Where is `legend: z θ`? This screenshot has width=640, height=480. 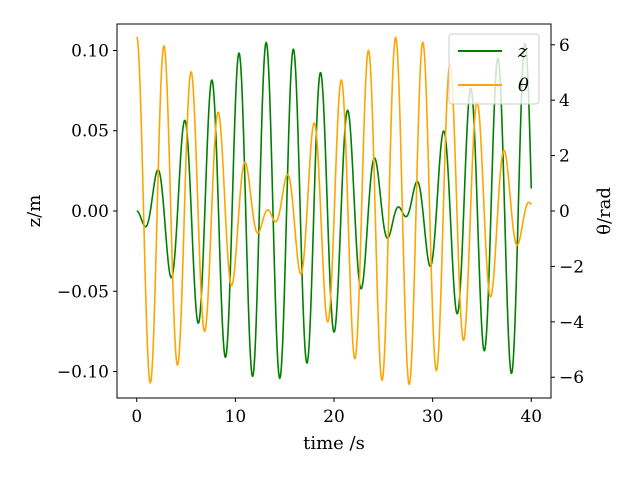
legend: z θ is located at coordinates (494, 69).